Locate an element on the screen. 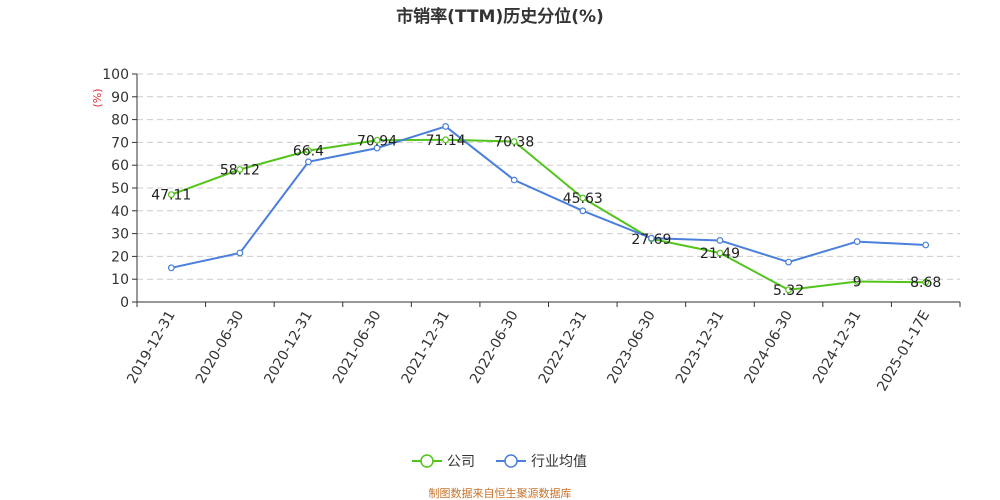 Image resolution: width=1000 pixels, height=500 pixels. x-tick-label: 2022-06-30 is located at coordinates (494, 347).